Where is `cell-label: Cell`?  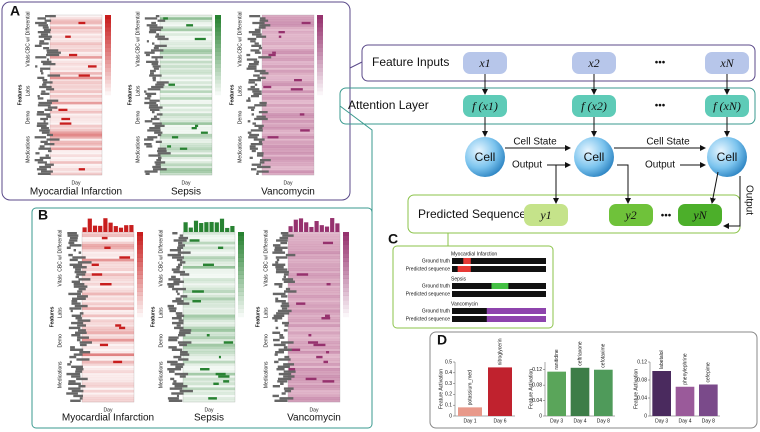 cell-label: Cell is located at coordinates (485, 157).